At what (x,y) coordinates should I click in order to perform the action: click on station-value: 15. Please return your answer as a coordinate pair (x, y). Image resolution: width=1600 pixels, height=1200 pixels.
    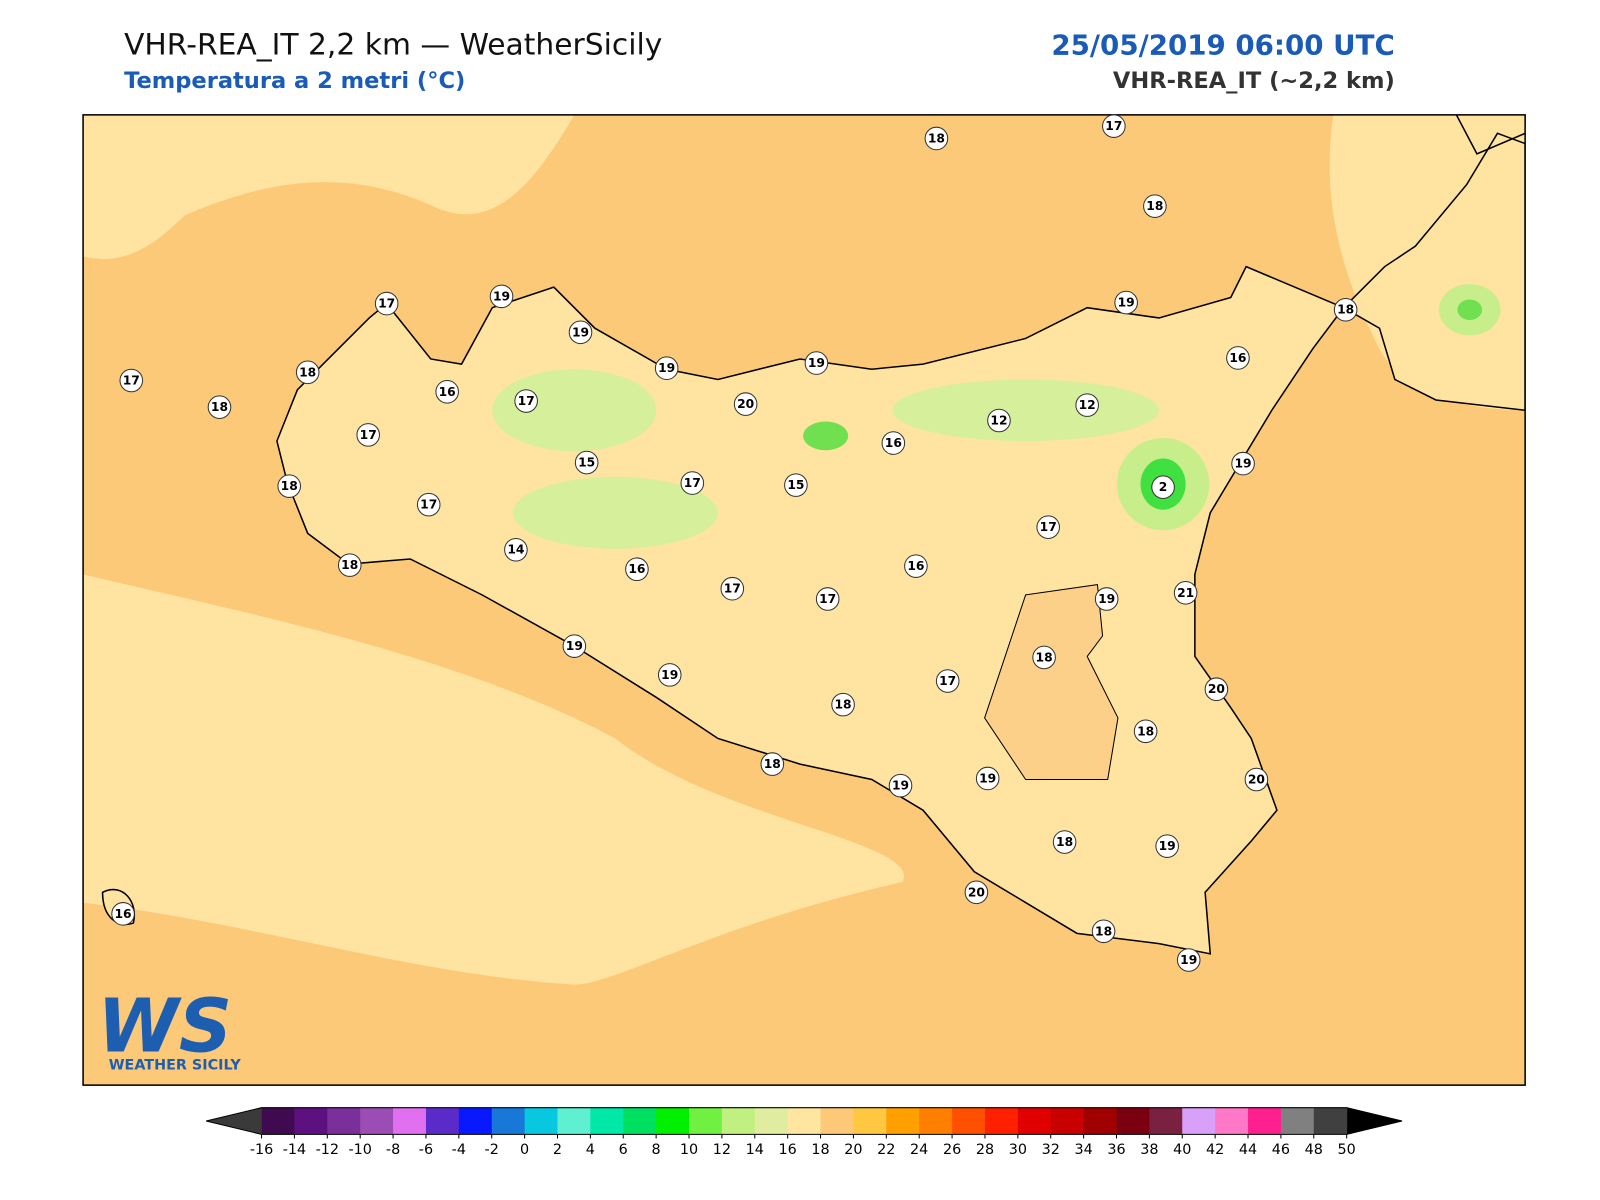
    Looking at the image, I should click on (795, 485).